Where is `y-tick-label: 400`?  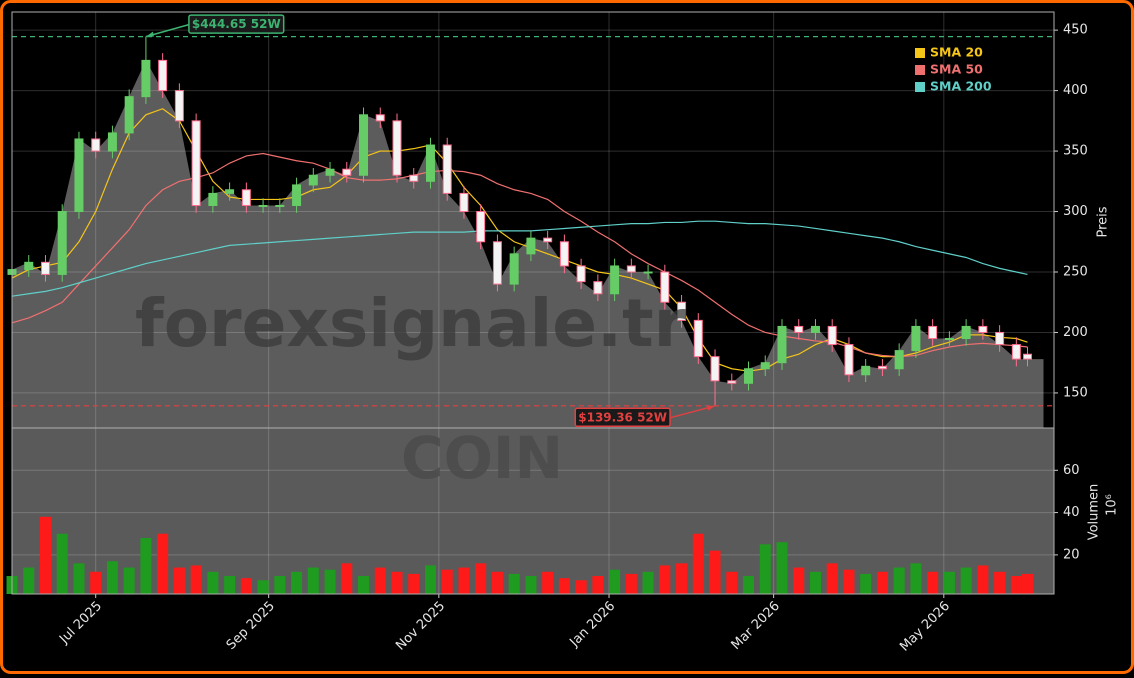
y-tick-label: 400 is located at coordinates (1075, 90).